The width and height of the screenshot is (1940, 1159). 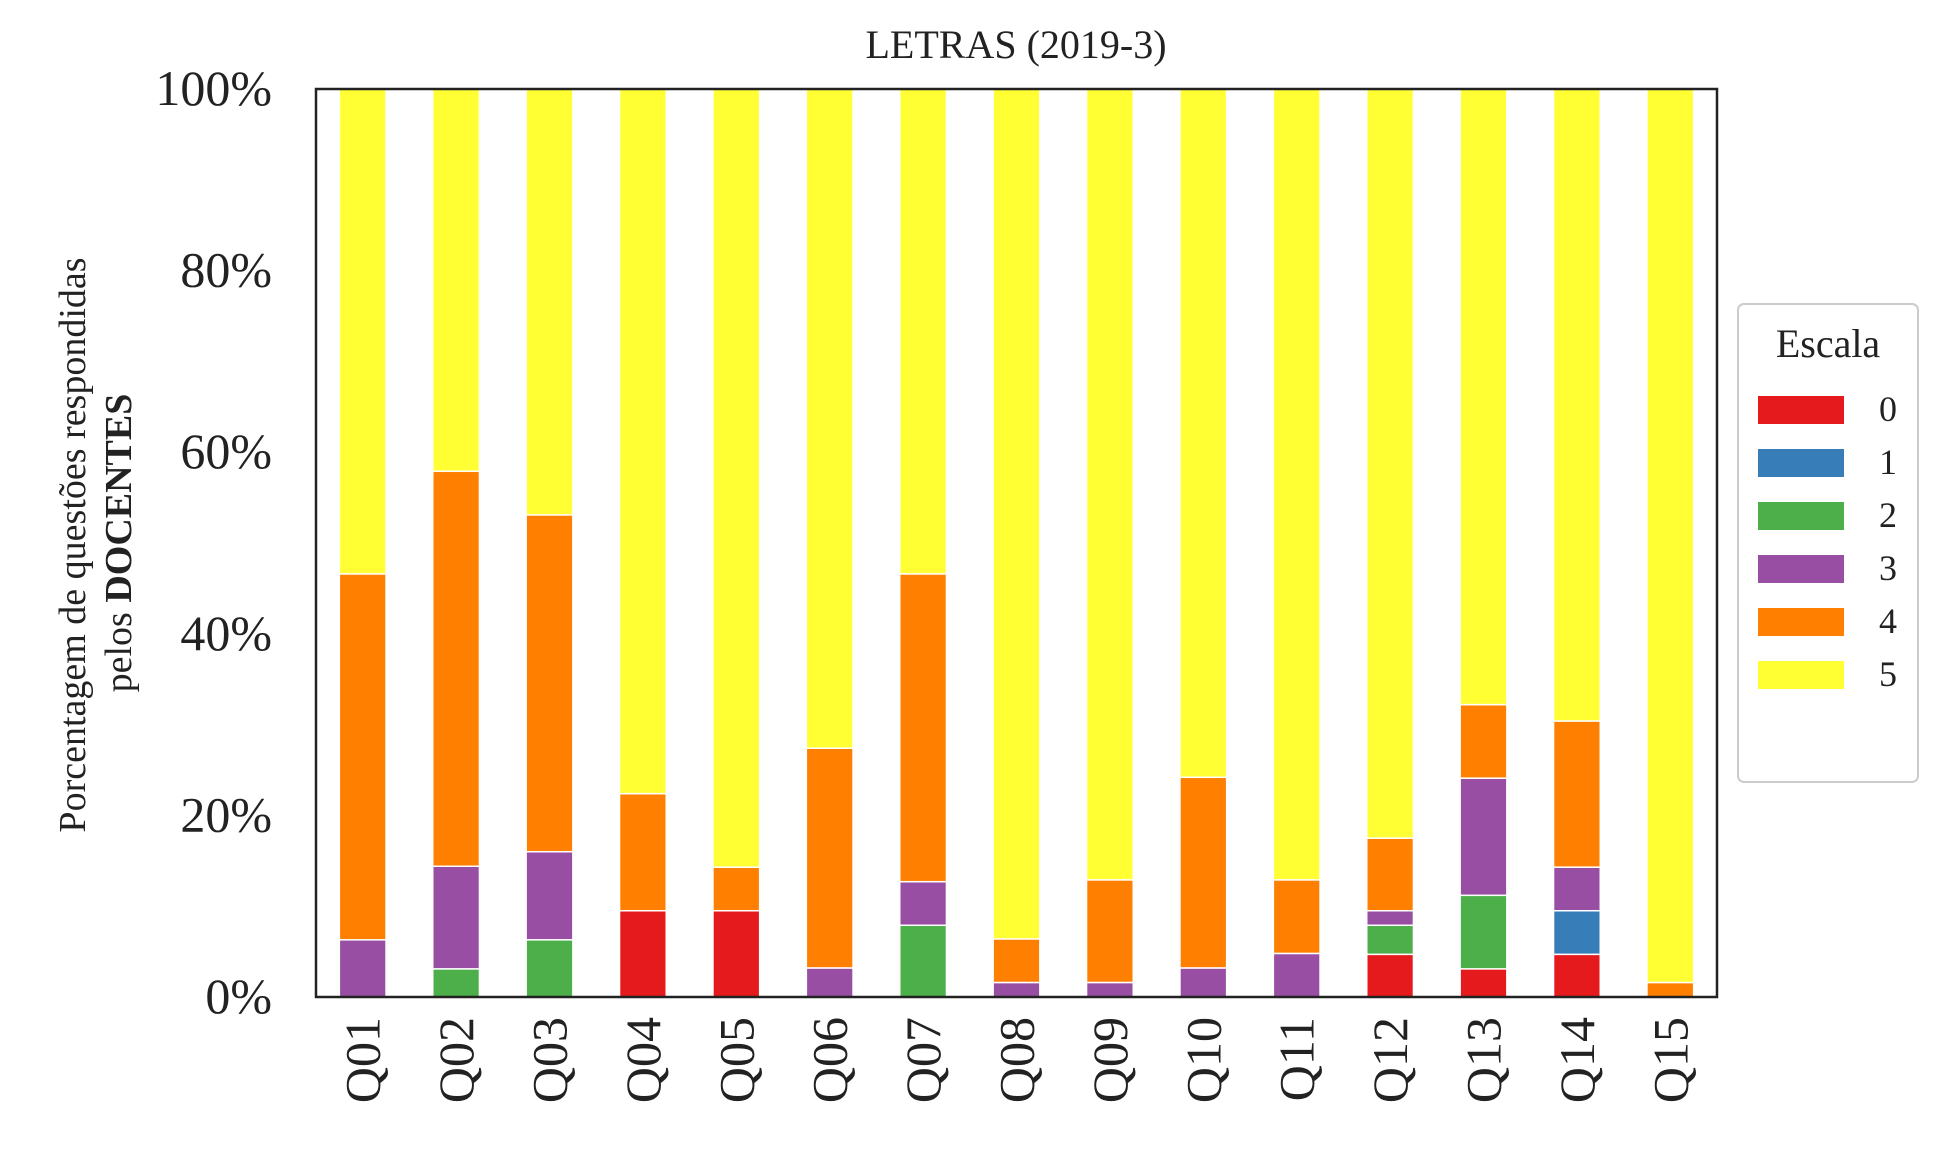 I want to click on legend-label-3: 3, so click(x=1888, y=568).